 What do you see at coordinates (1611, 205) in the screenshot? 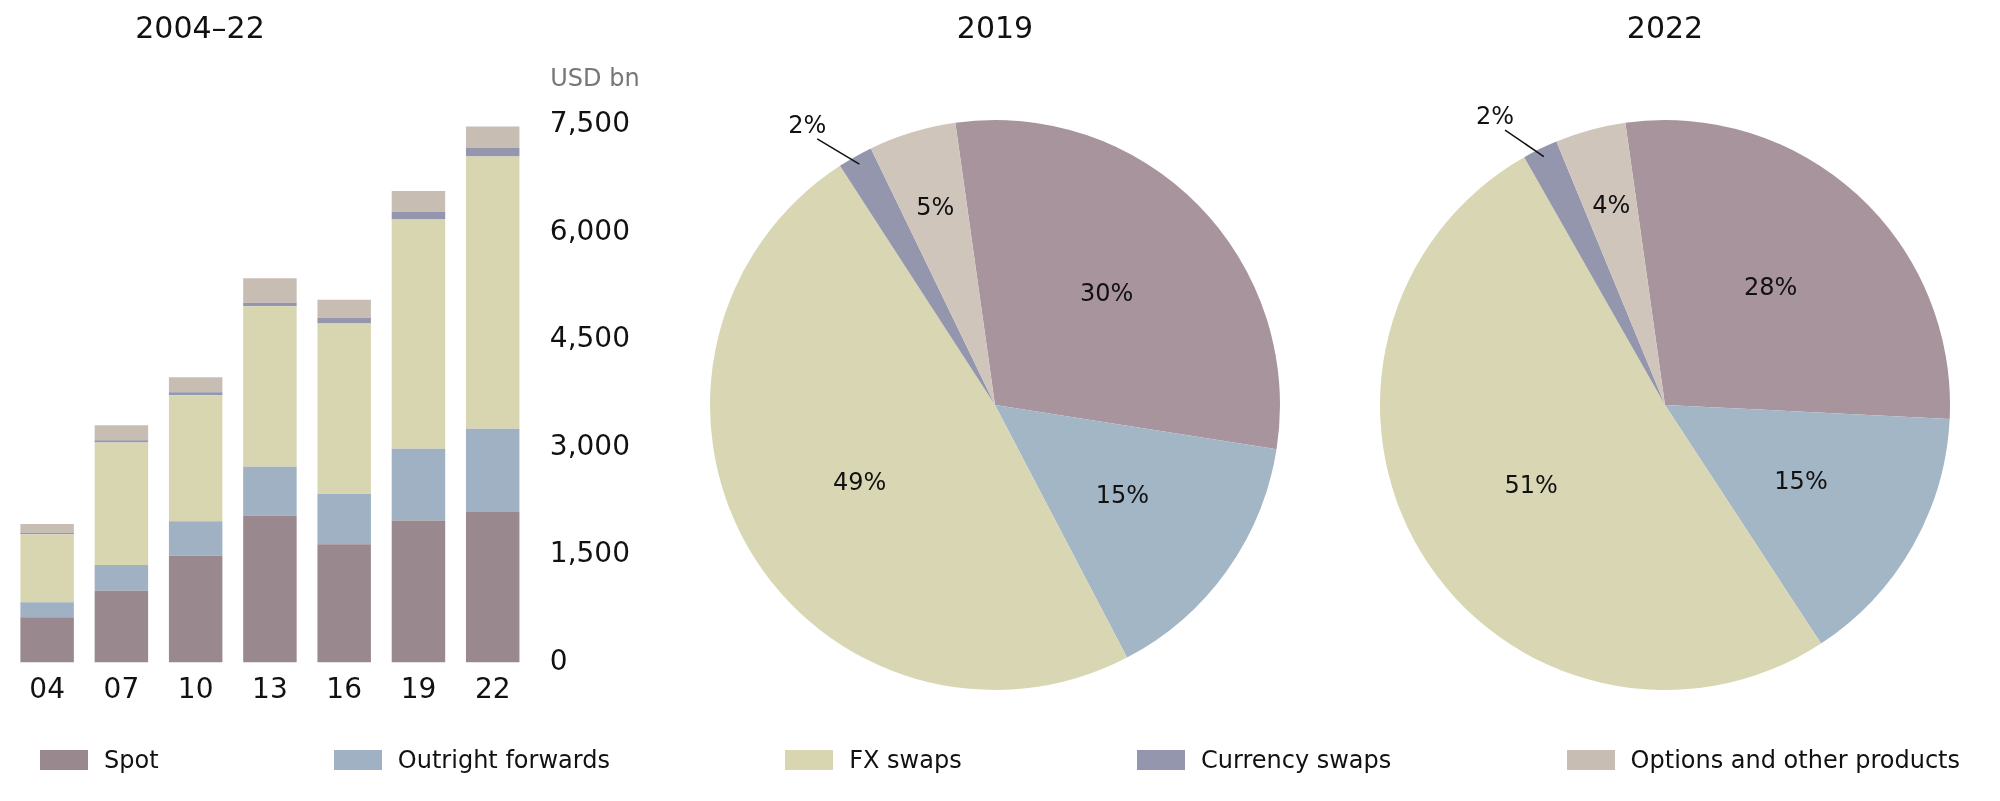
I see `data-label: 4%` at bounding box center [1611, 205].